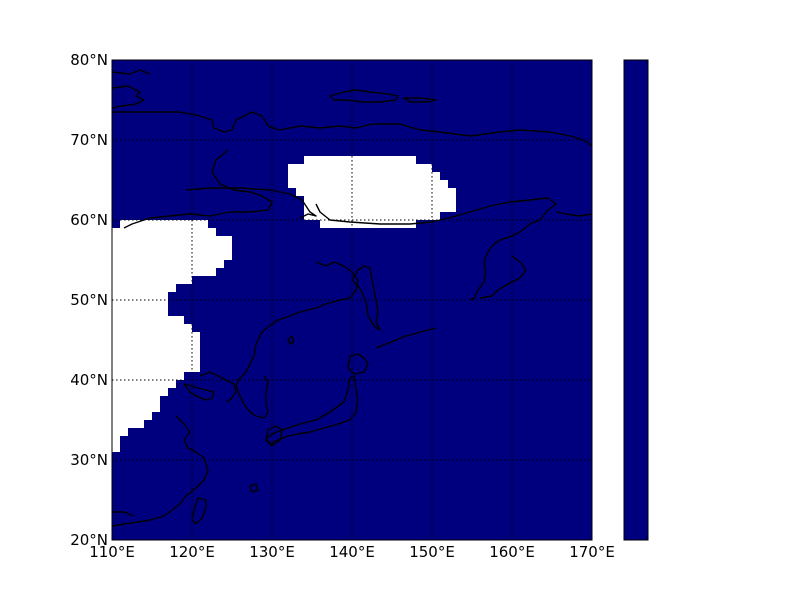  Describe the element at coordinates (218, 387) in the screenshot. I see `coastline-korea-west` at that location.